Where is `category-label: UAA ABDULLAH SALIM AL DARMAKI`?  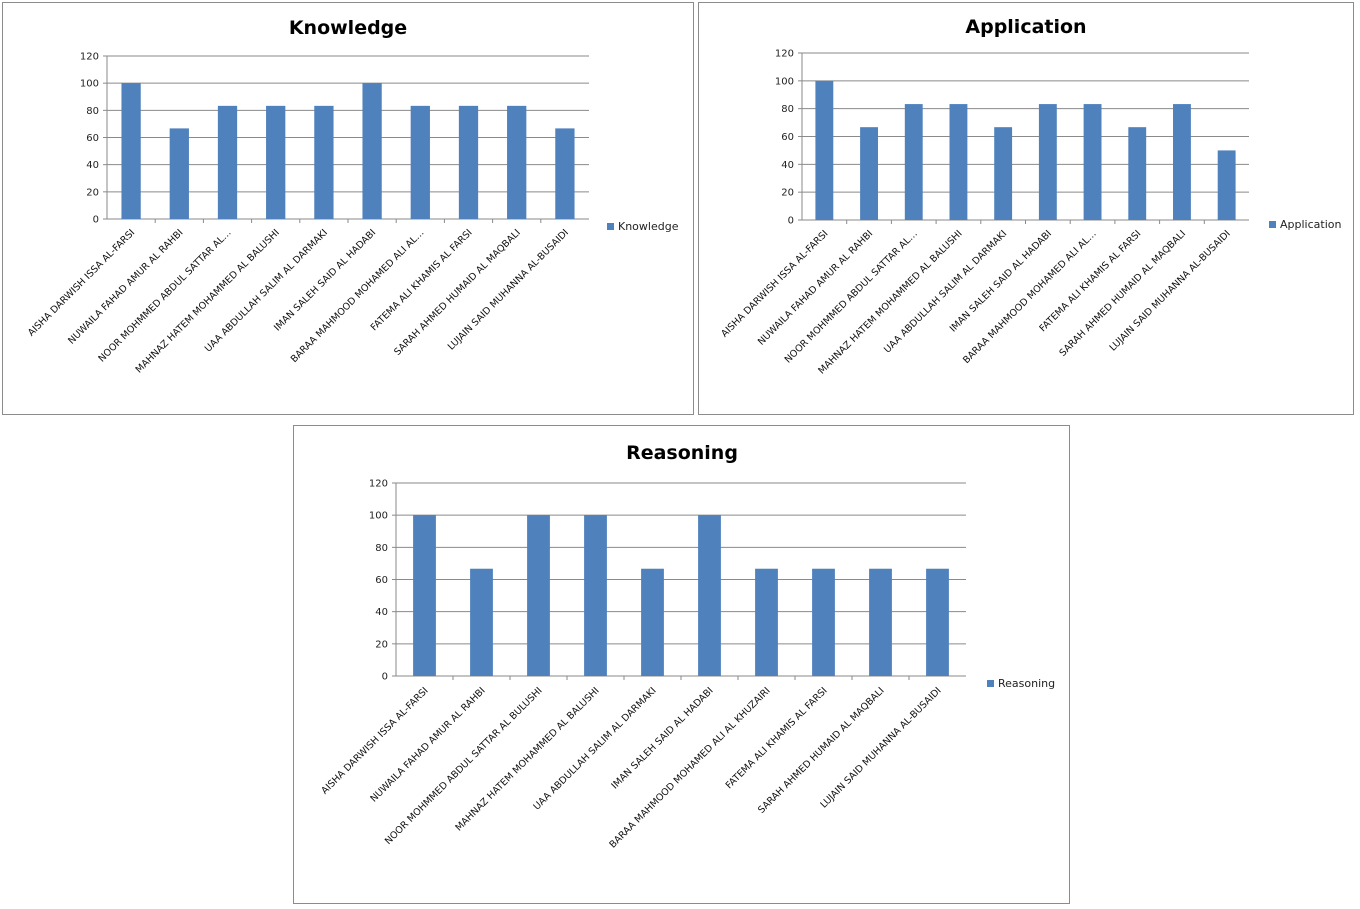 category-label: UAA ABDULLAH SALIM AL DARMAKI is located at coordinates (594, 748).